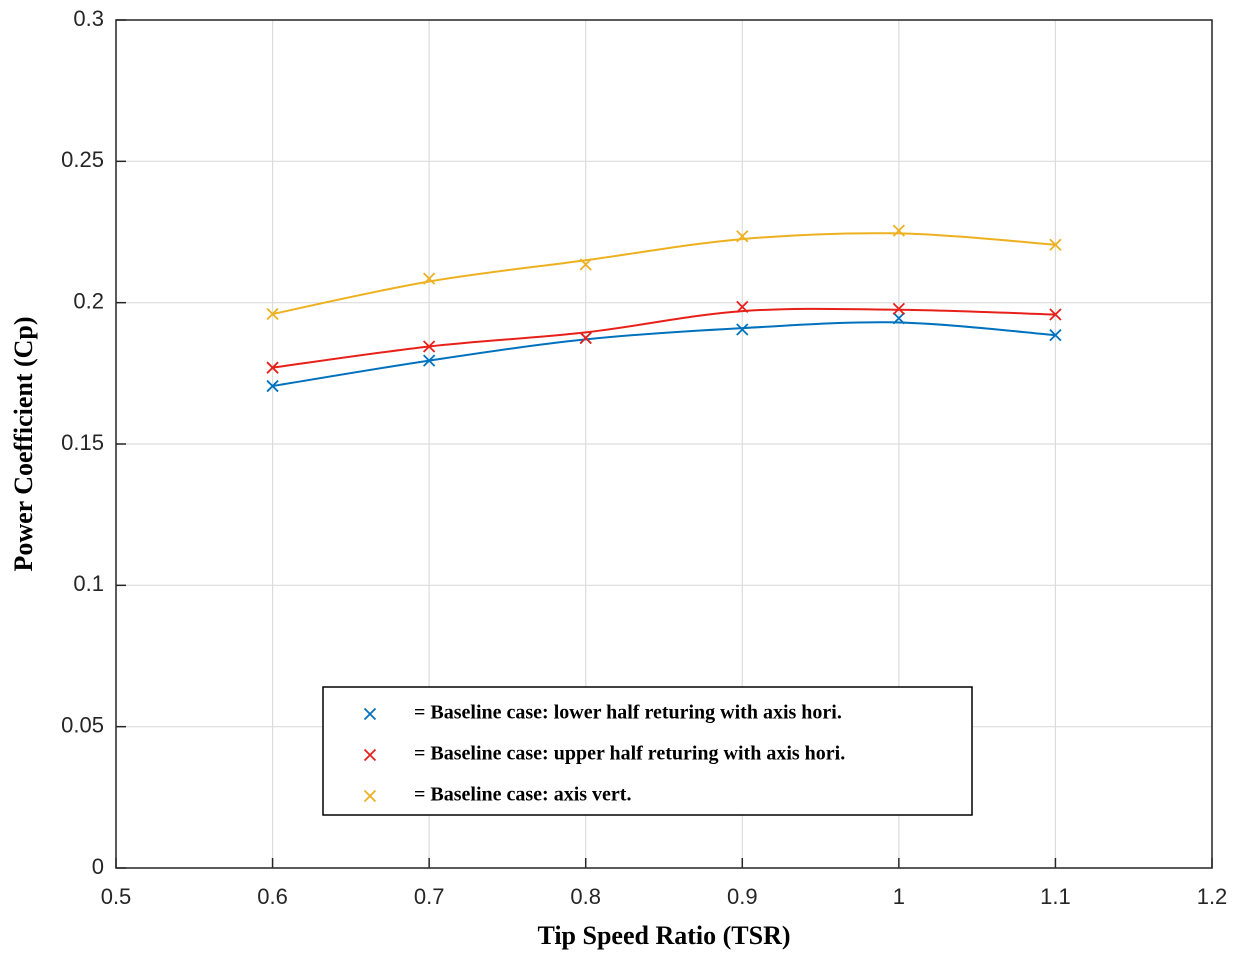 The width and height of the screenshot is (1237, 954). Describe the element at coordinates (116, 896) in the screenshot. I see `x-tick-label: 0.5` at that location.